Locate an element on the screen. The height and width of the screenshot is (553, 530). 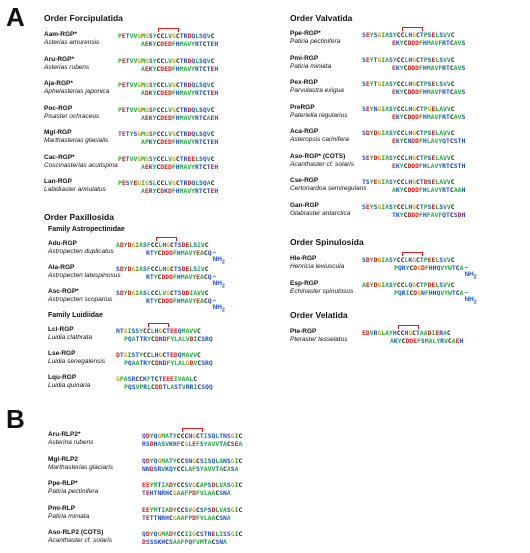
peptide-code: Aam-RGP* is located at coordinates (60, 34).